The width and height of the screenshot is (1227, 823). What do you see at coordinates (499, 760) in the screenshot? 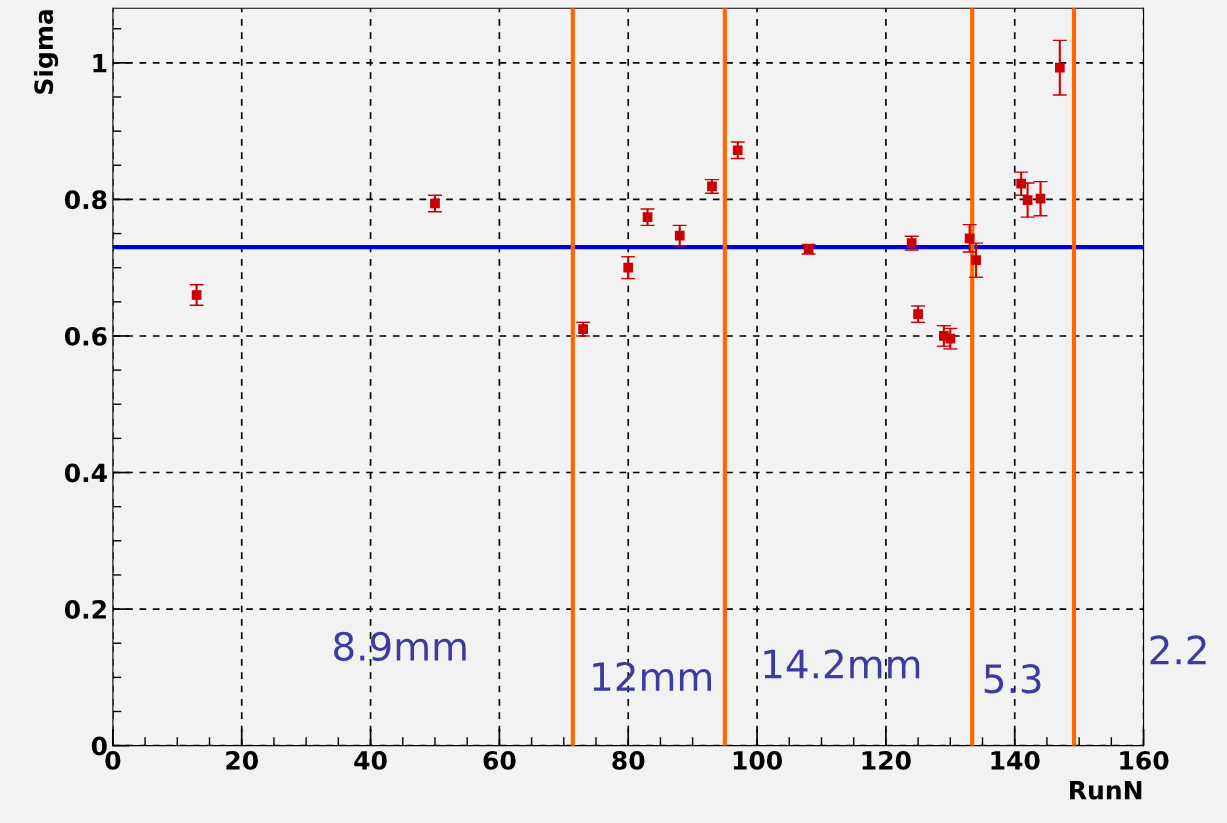
I see `x-tick-label: 60` at bounding box center [499, 760].